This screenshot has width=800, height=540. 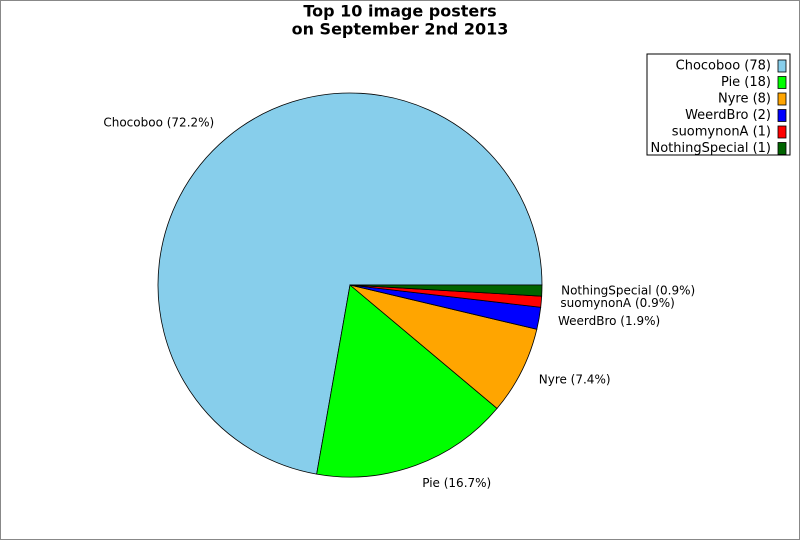 I want to click on legend-label: Pie (18), so click(x=746, y=82).